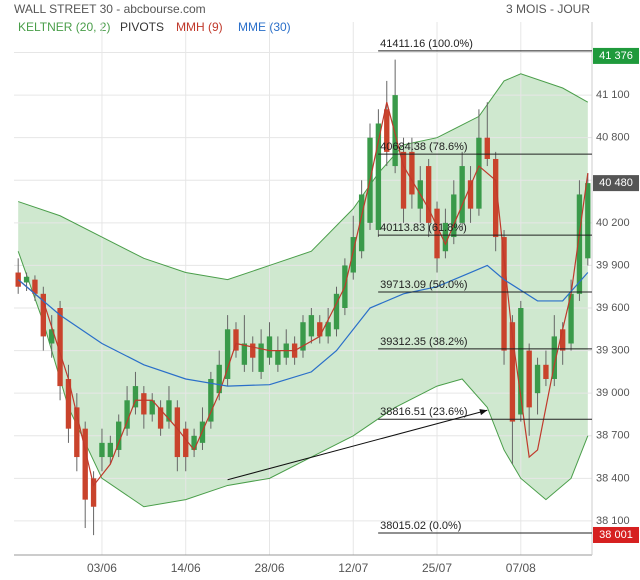 Image resolution: width=640 pixels, height=580 pixels. Describe the element at coordinates (353, 568) in the screenshot. I see `x-tick-label: 12/07` at that location.